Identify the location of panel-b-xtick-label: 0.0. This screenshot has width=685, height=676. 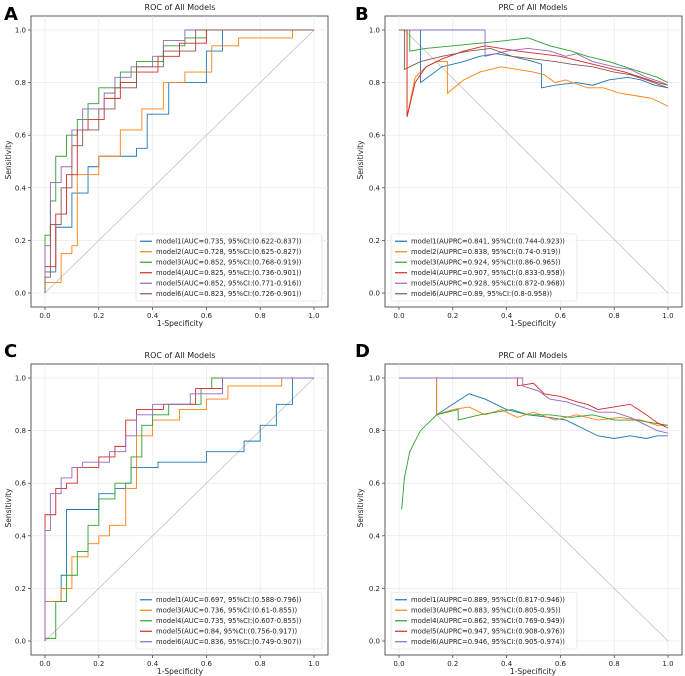
(398, 316).